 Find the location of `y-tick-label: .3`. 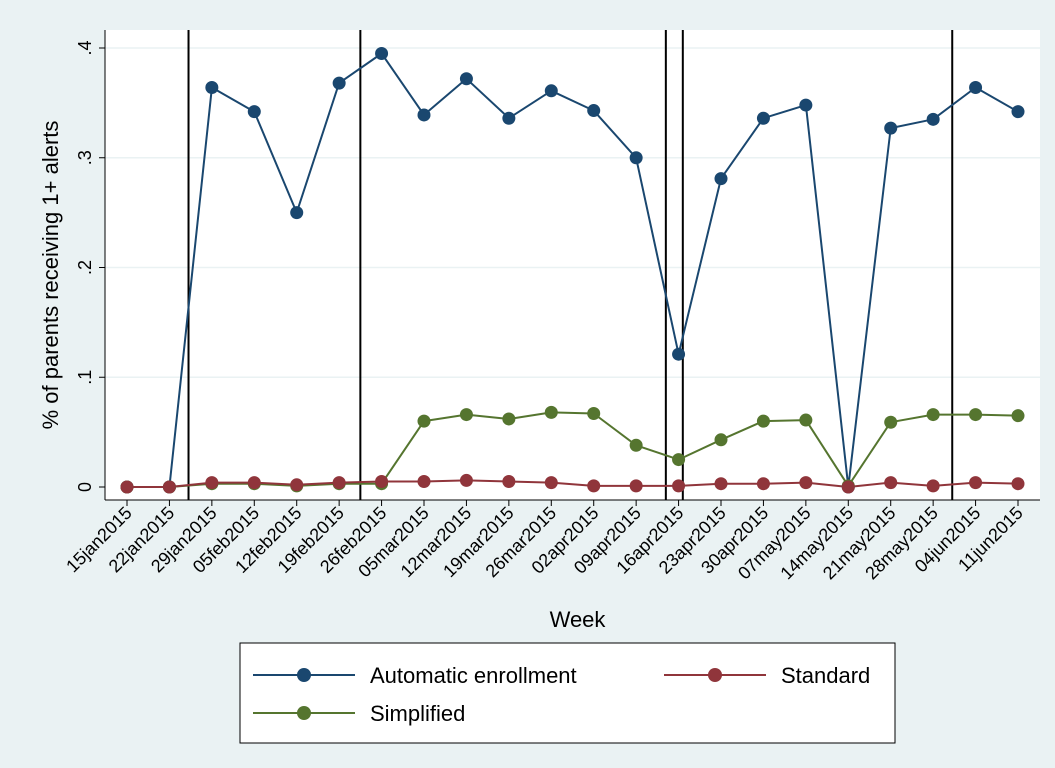

y-tick-label: .3 is located at coordinates (85, 157).